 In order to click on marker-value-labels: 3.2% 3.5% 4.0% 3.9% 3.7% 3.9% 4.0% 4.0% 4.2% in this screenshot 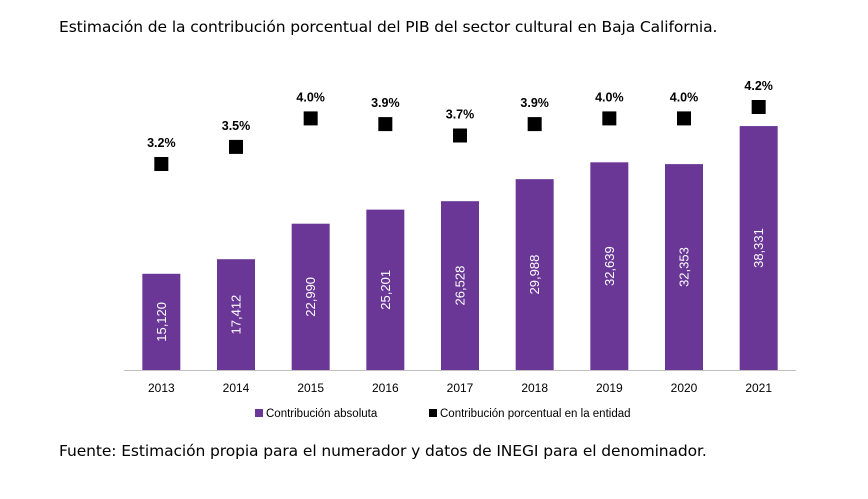, I will do `click(460, 114)`.